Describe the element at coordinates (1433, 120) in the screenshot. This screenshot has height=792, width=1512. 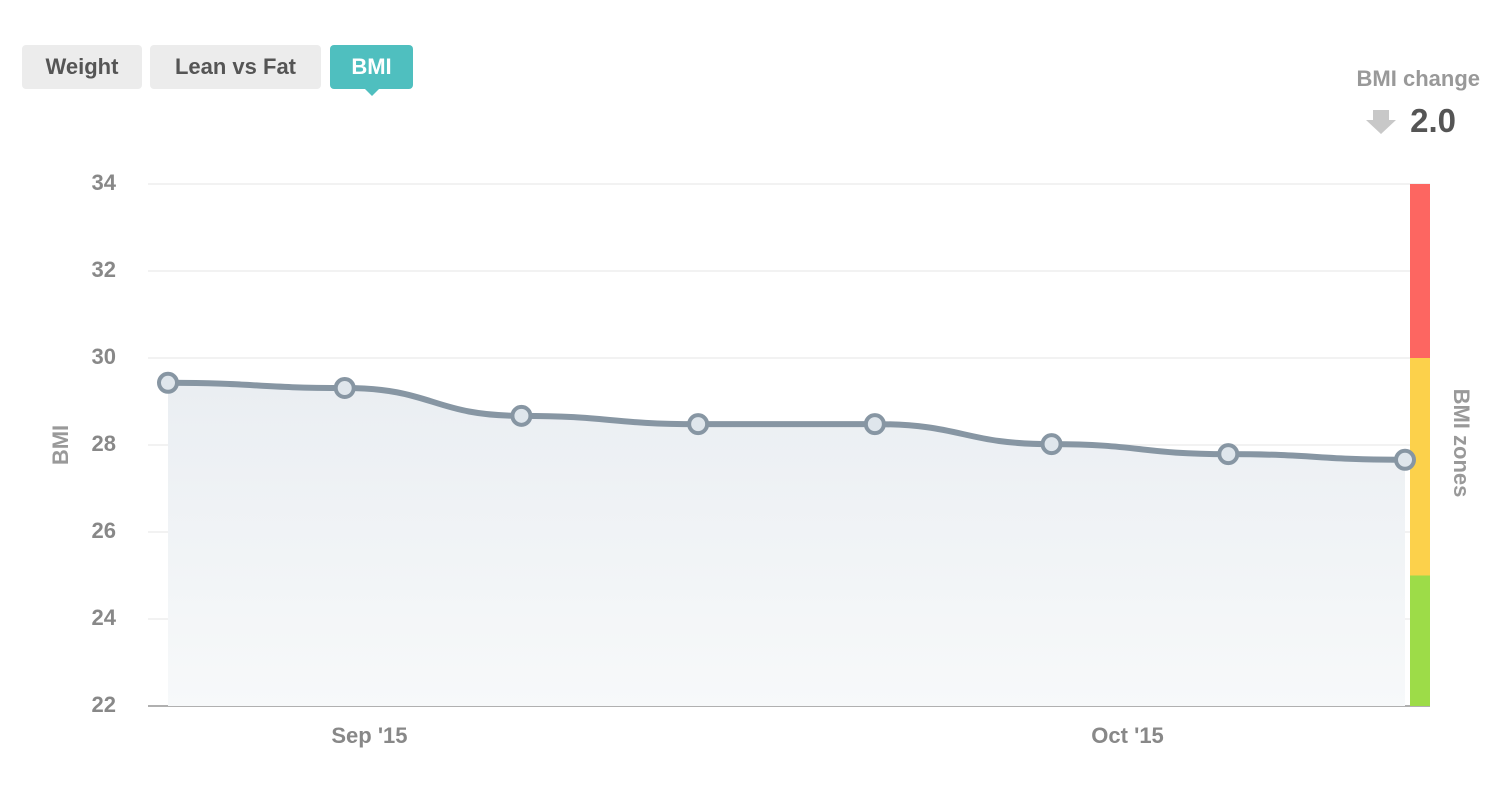
I see `summary-value: 2.0` at that location.